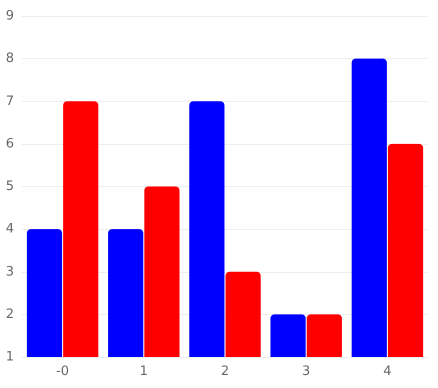  Describe the element at coordinates (10, 58) in the screenshot. I see `y-tick-label: 8` at that location.